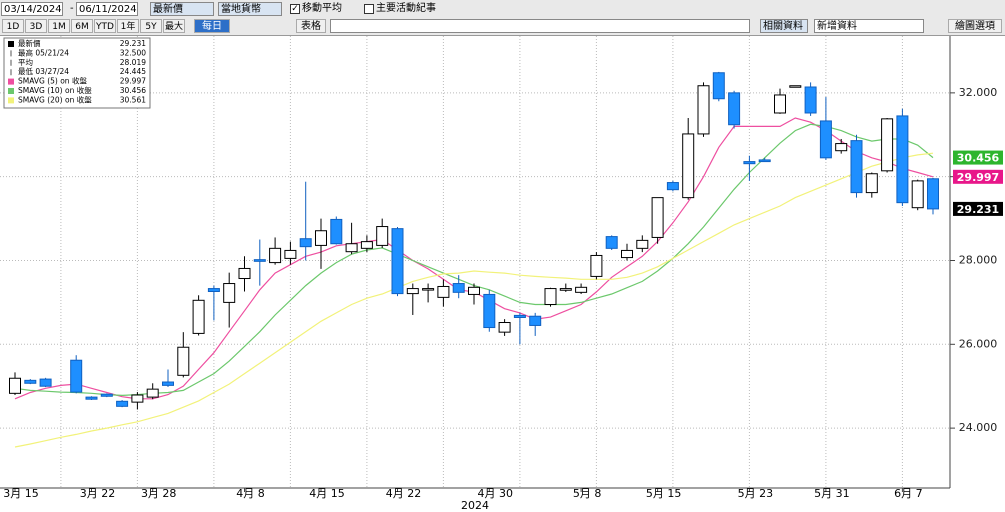  What do you see at coordinates (133, 43) in the screenshot?
I see `legend-value: 29.231` at bounding box center [133, 43].